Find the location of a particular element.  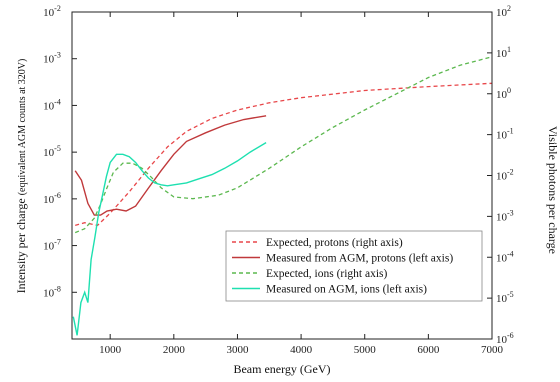

x-tick-label: 4000 is located at coordinates (301, 350).